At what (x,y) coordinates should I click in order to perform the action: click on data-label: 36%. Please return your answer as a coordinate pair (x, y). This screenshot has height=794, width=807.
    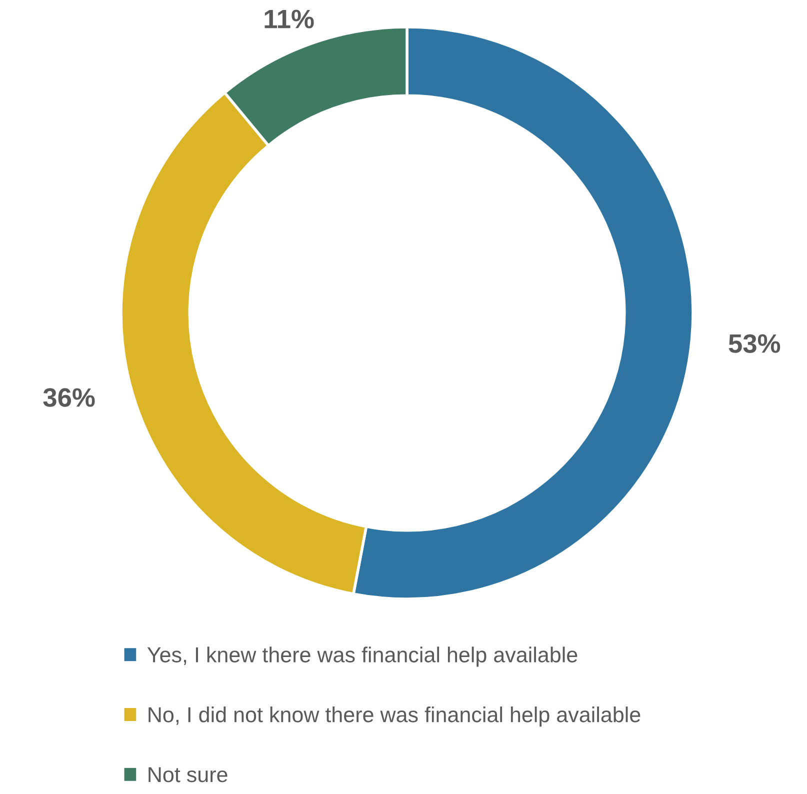
    Looking at the image, I should click on (69, 397).